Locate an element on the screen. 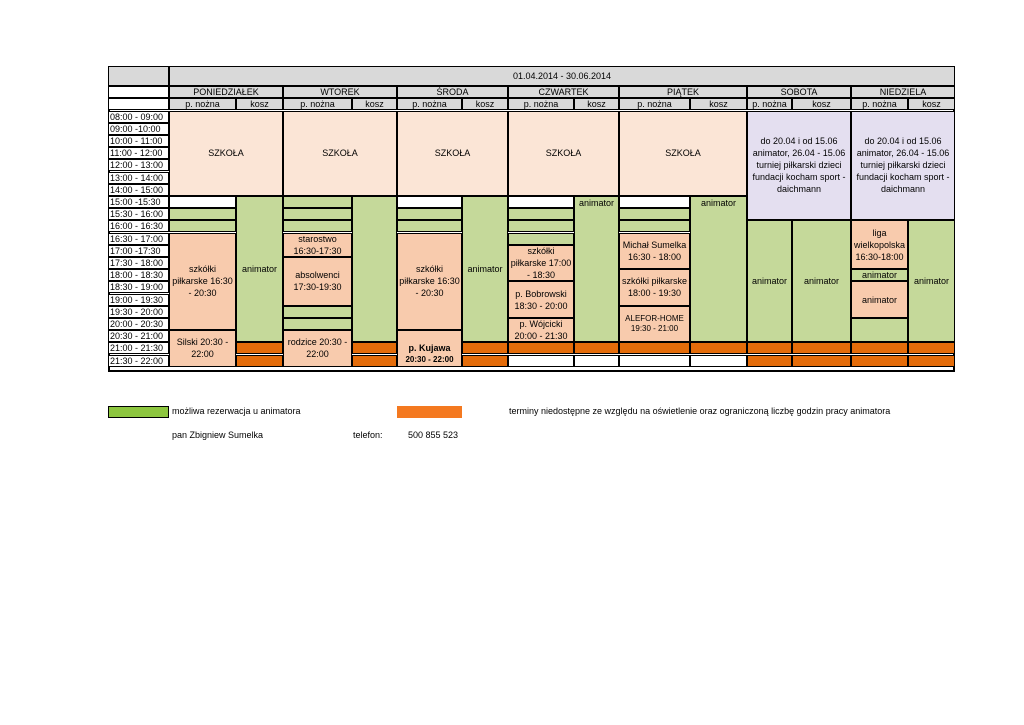 The image size is (1024, 725). time-label: 18:00 - 18:30 is located at coordinates (138, 275).